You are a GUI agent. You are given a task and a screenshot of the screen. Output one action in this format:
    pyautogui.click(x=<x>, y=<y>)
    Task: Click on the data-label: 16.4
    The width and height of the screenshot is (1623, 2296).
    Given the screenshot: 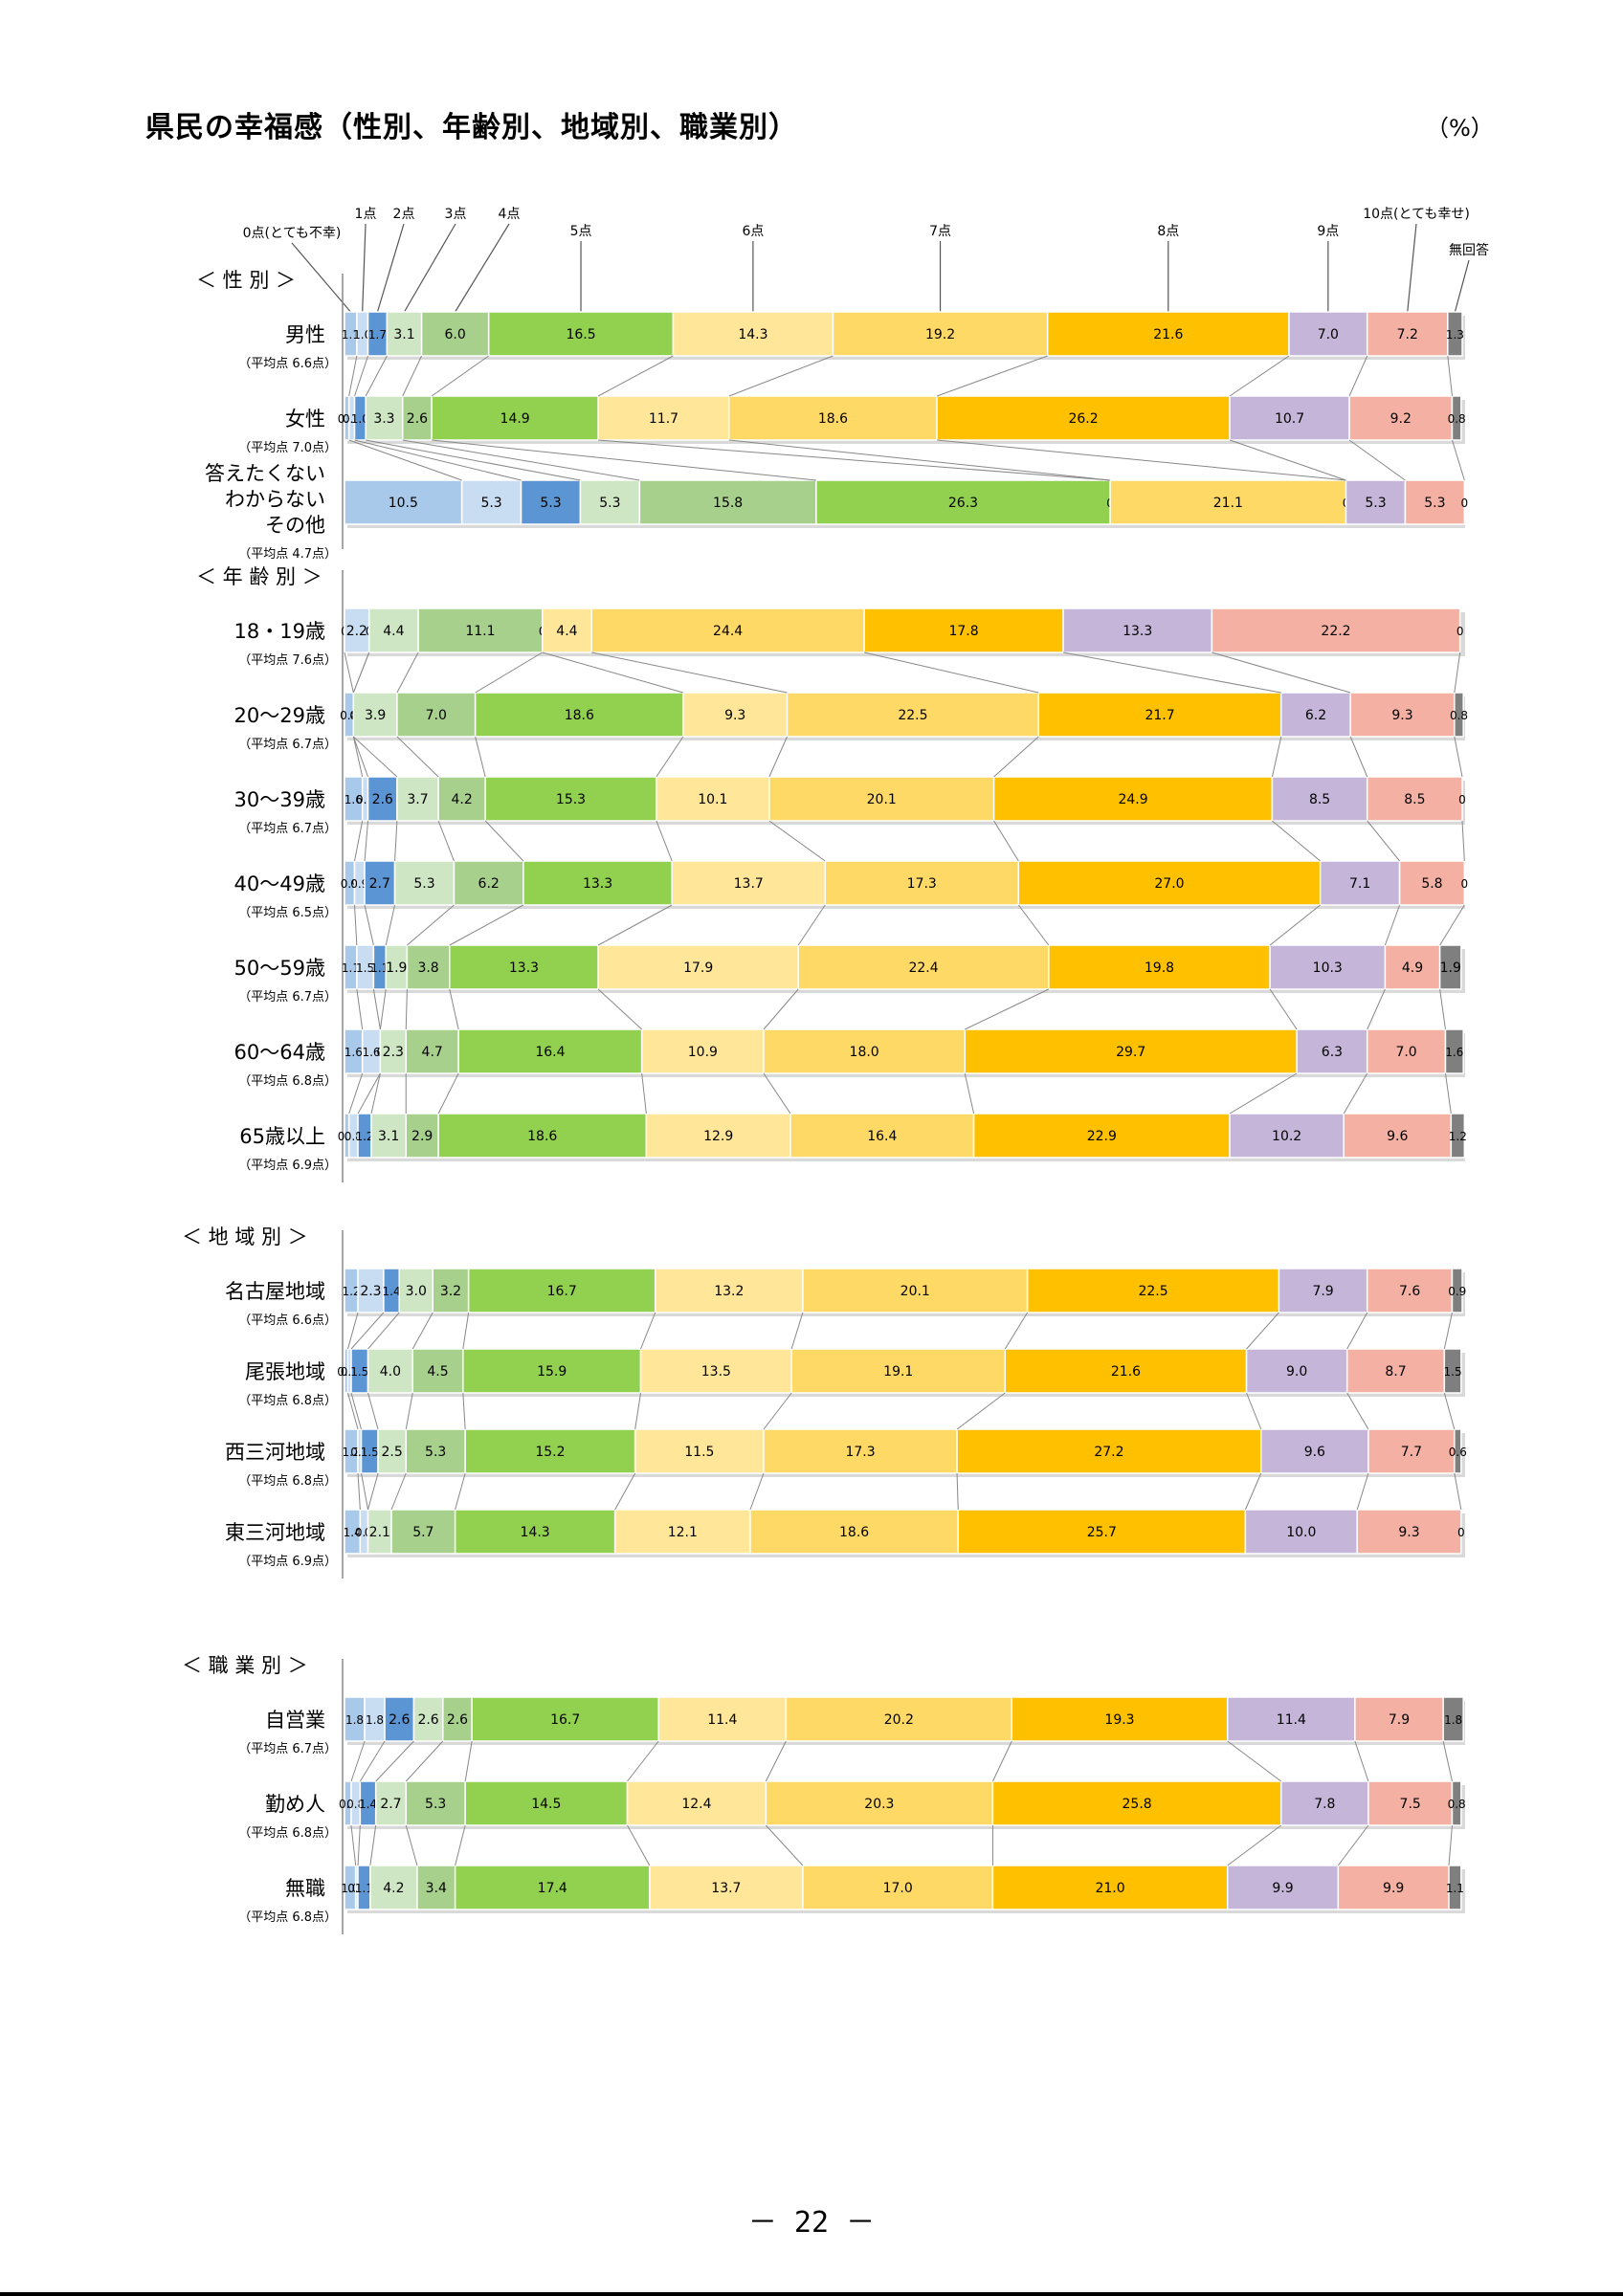 What is the action you would take?
    pyautogui.click(x=882, y=1137)
    